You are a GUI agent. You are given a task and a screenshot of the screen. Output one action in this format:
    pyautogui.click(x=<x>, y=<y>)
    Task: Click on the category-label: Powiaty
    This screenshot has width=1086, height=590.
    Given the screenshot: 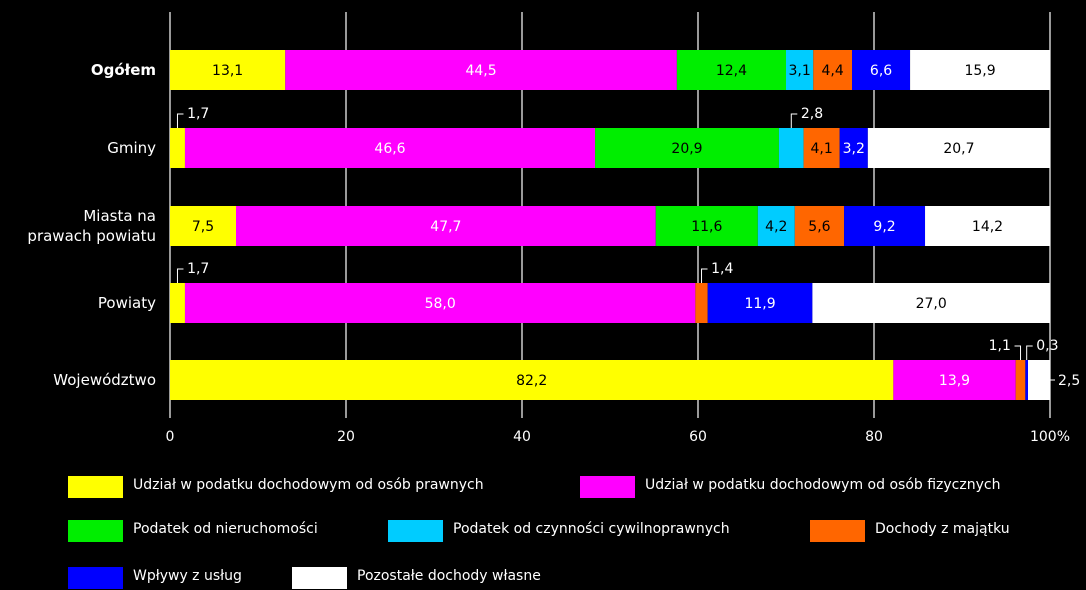 What is the action you would take?
    pyautogui.click(x=126, y=303)
    